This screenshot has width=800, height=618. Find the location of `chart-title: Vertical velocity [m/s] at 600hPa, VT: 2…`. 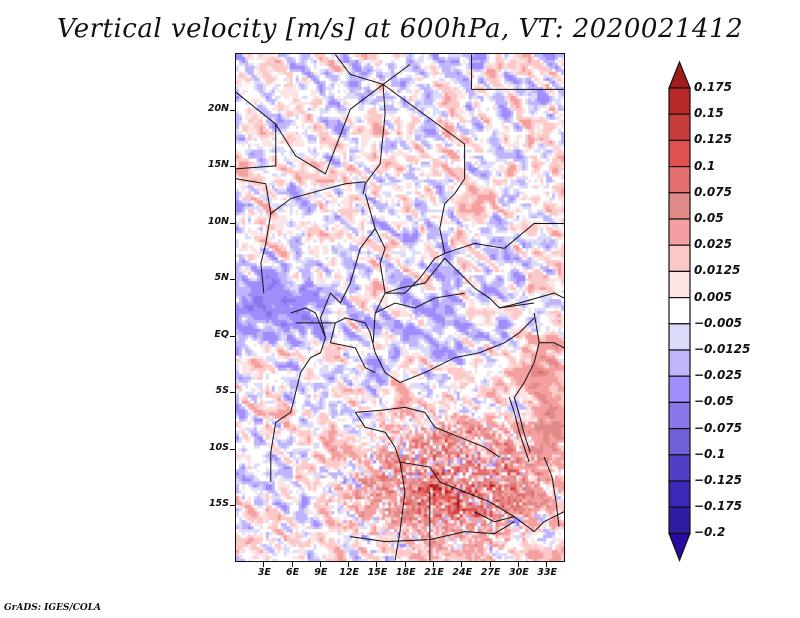

chart-title: Vertical velocity [m/s] at 600hPa, VT: 2… is located at coordinates (400, 29).